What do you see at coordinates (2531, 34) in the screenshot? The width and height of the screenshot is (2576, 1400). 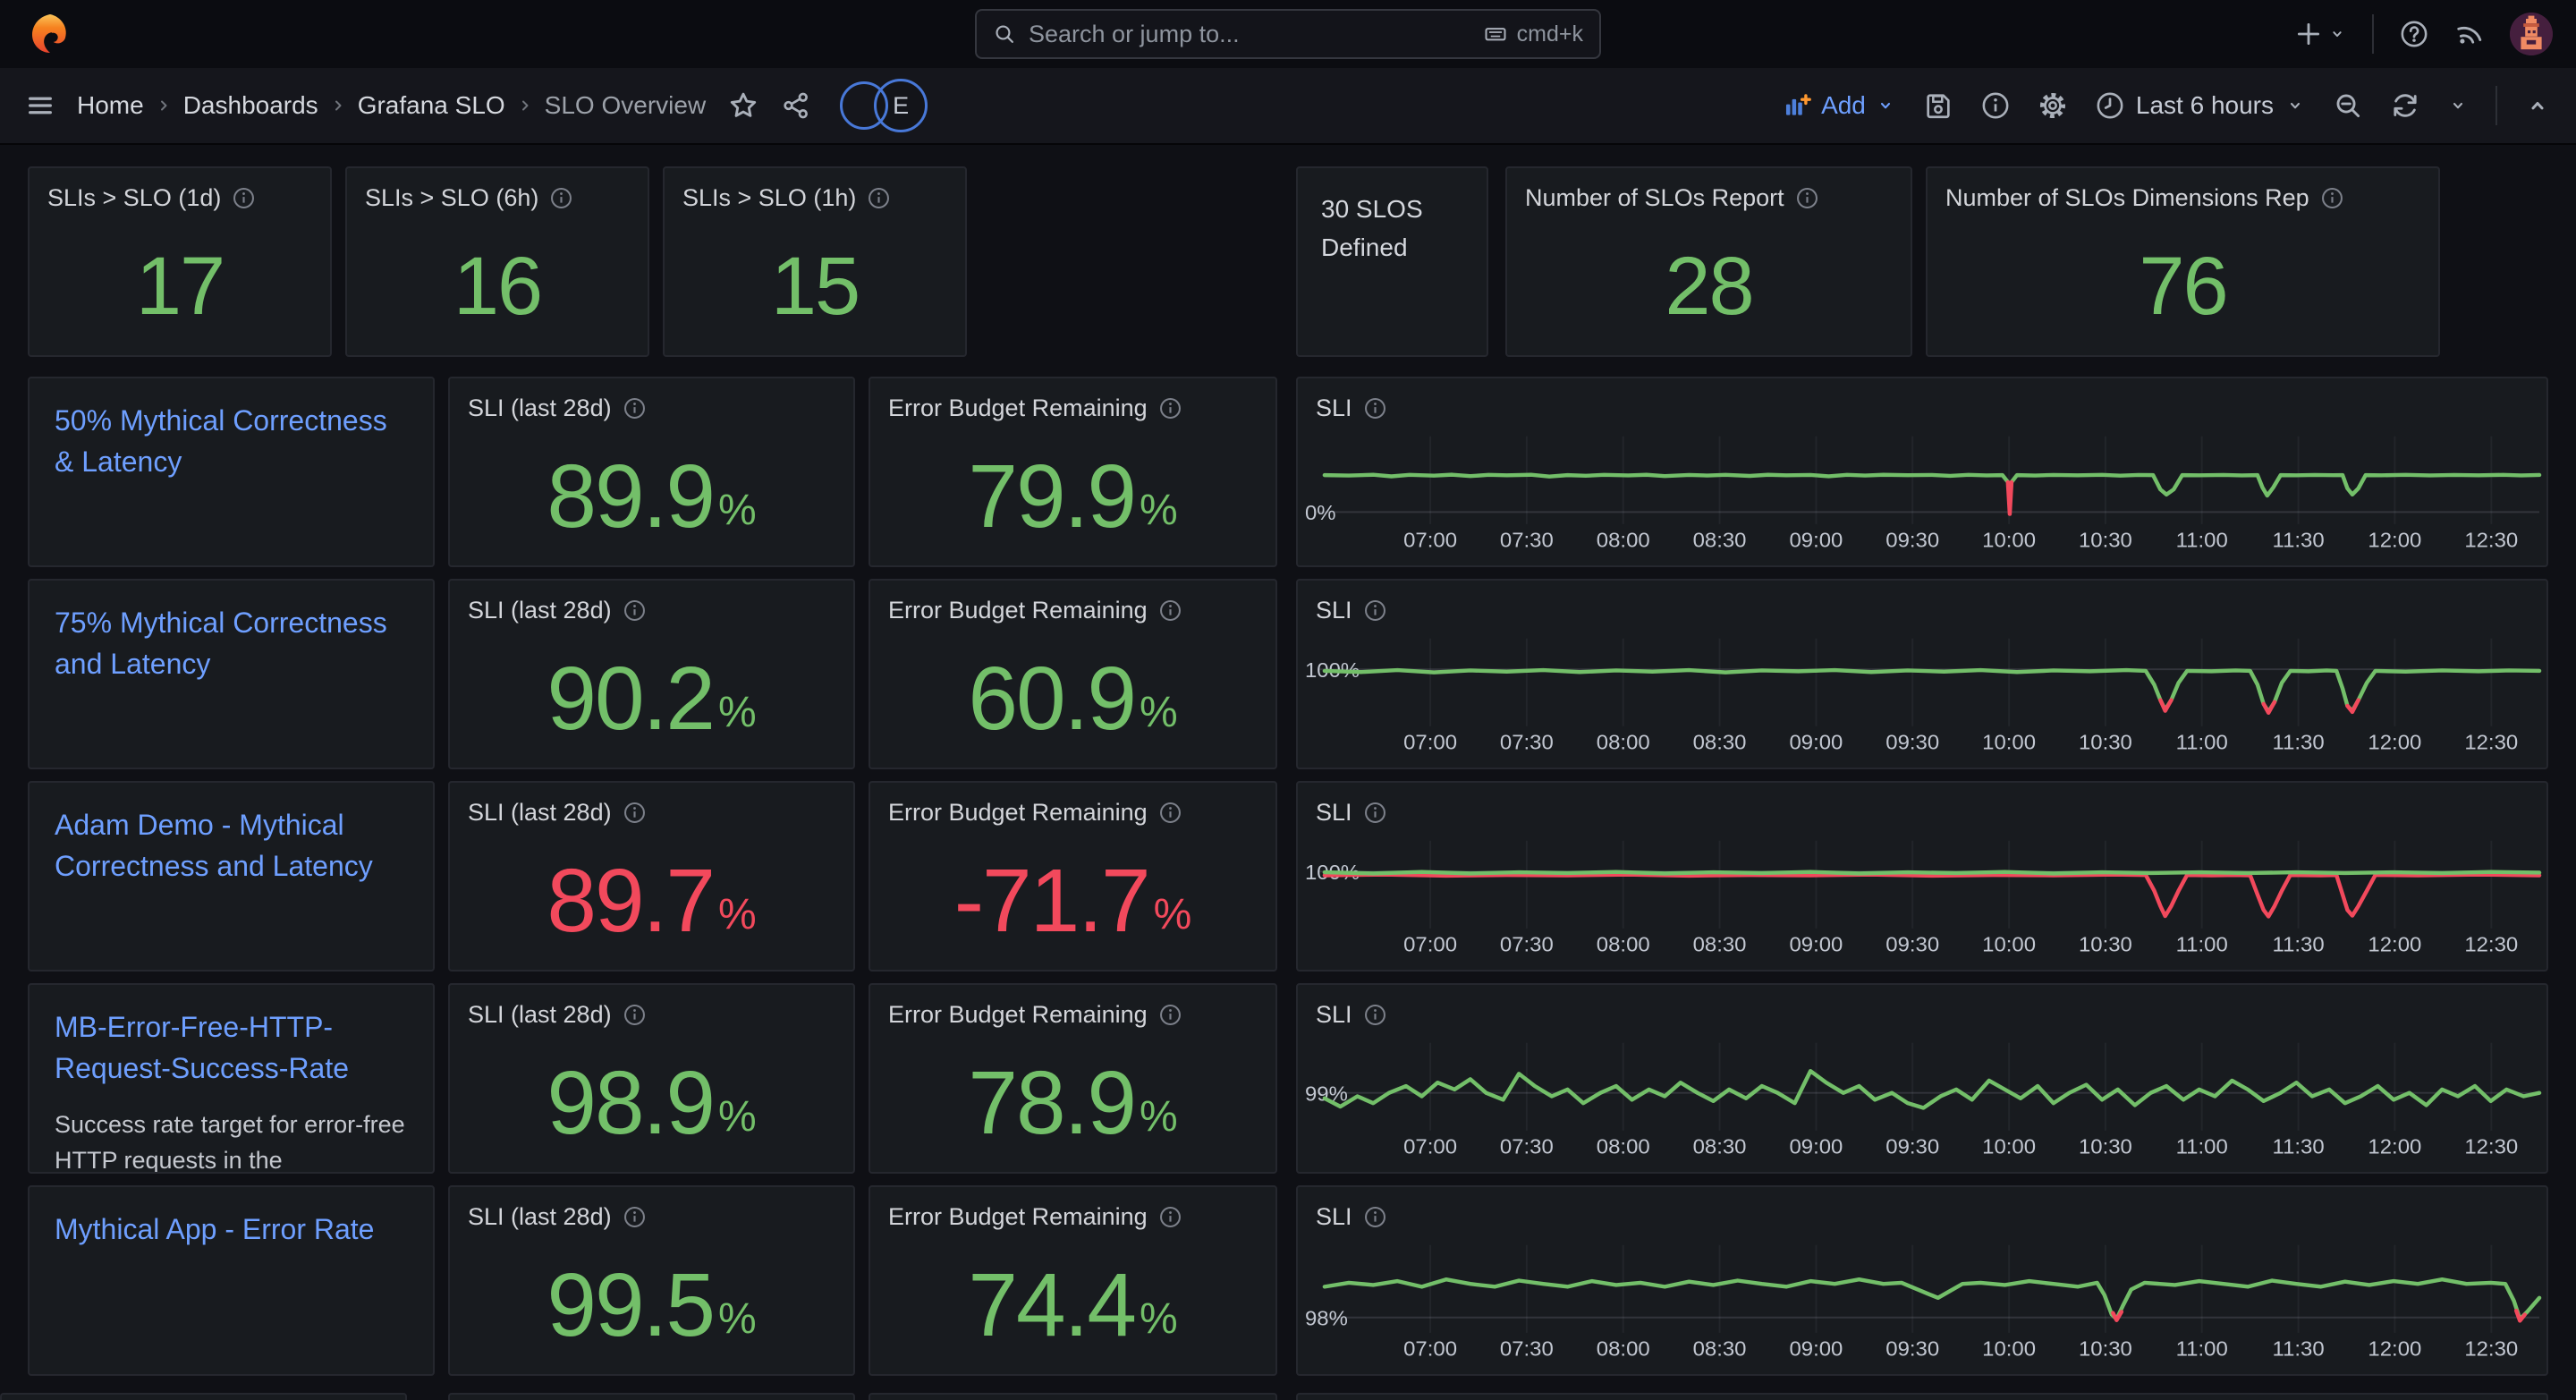 I see `profile-avatar` at bounding box center [2531, 34].